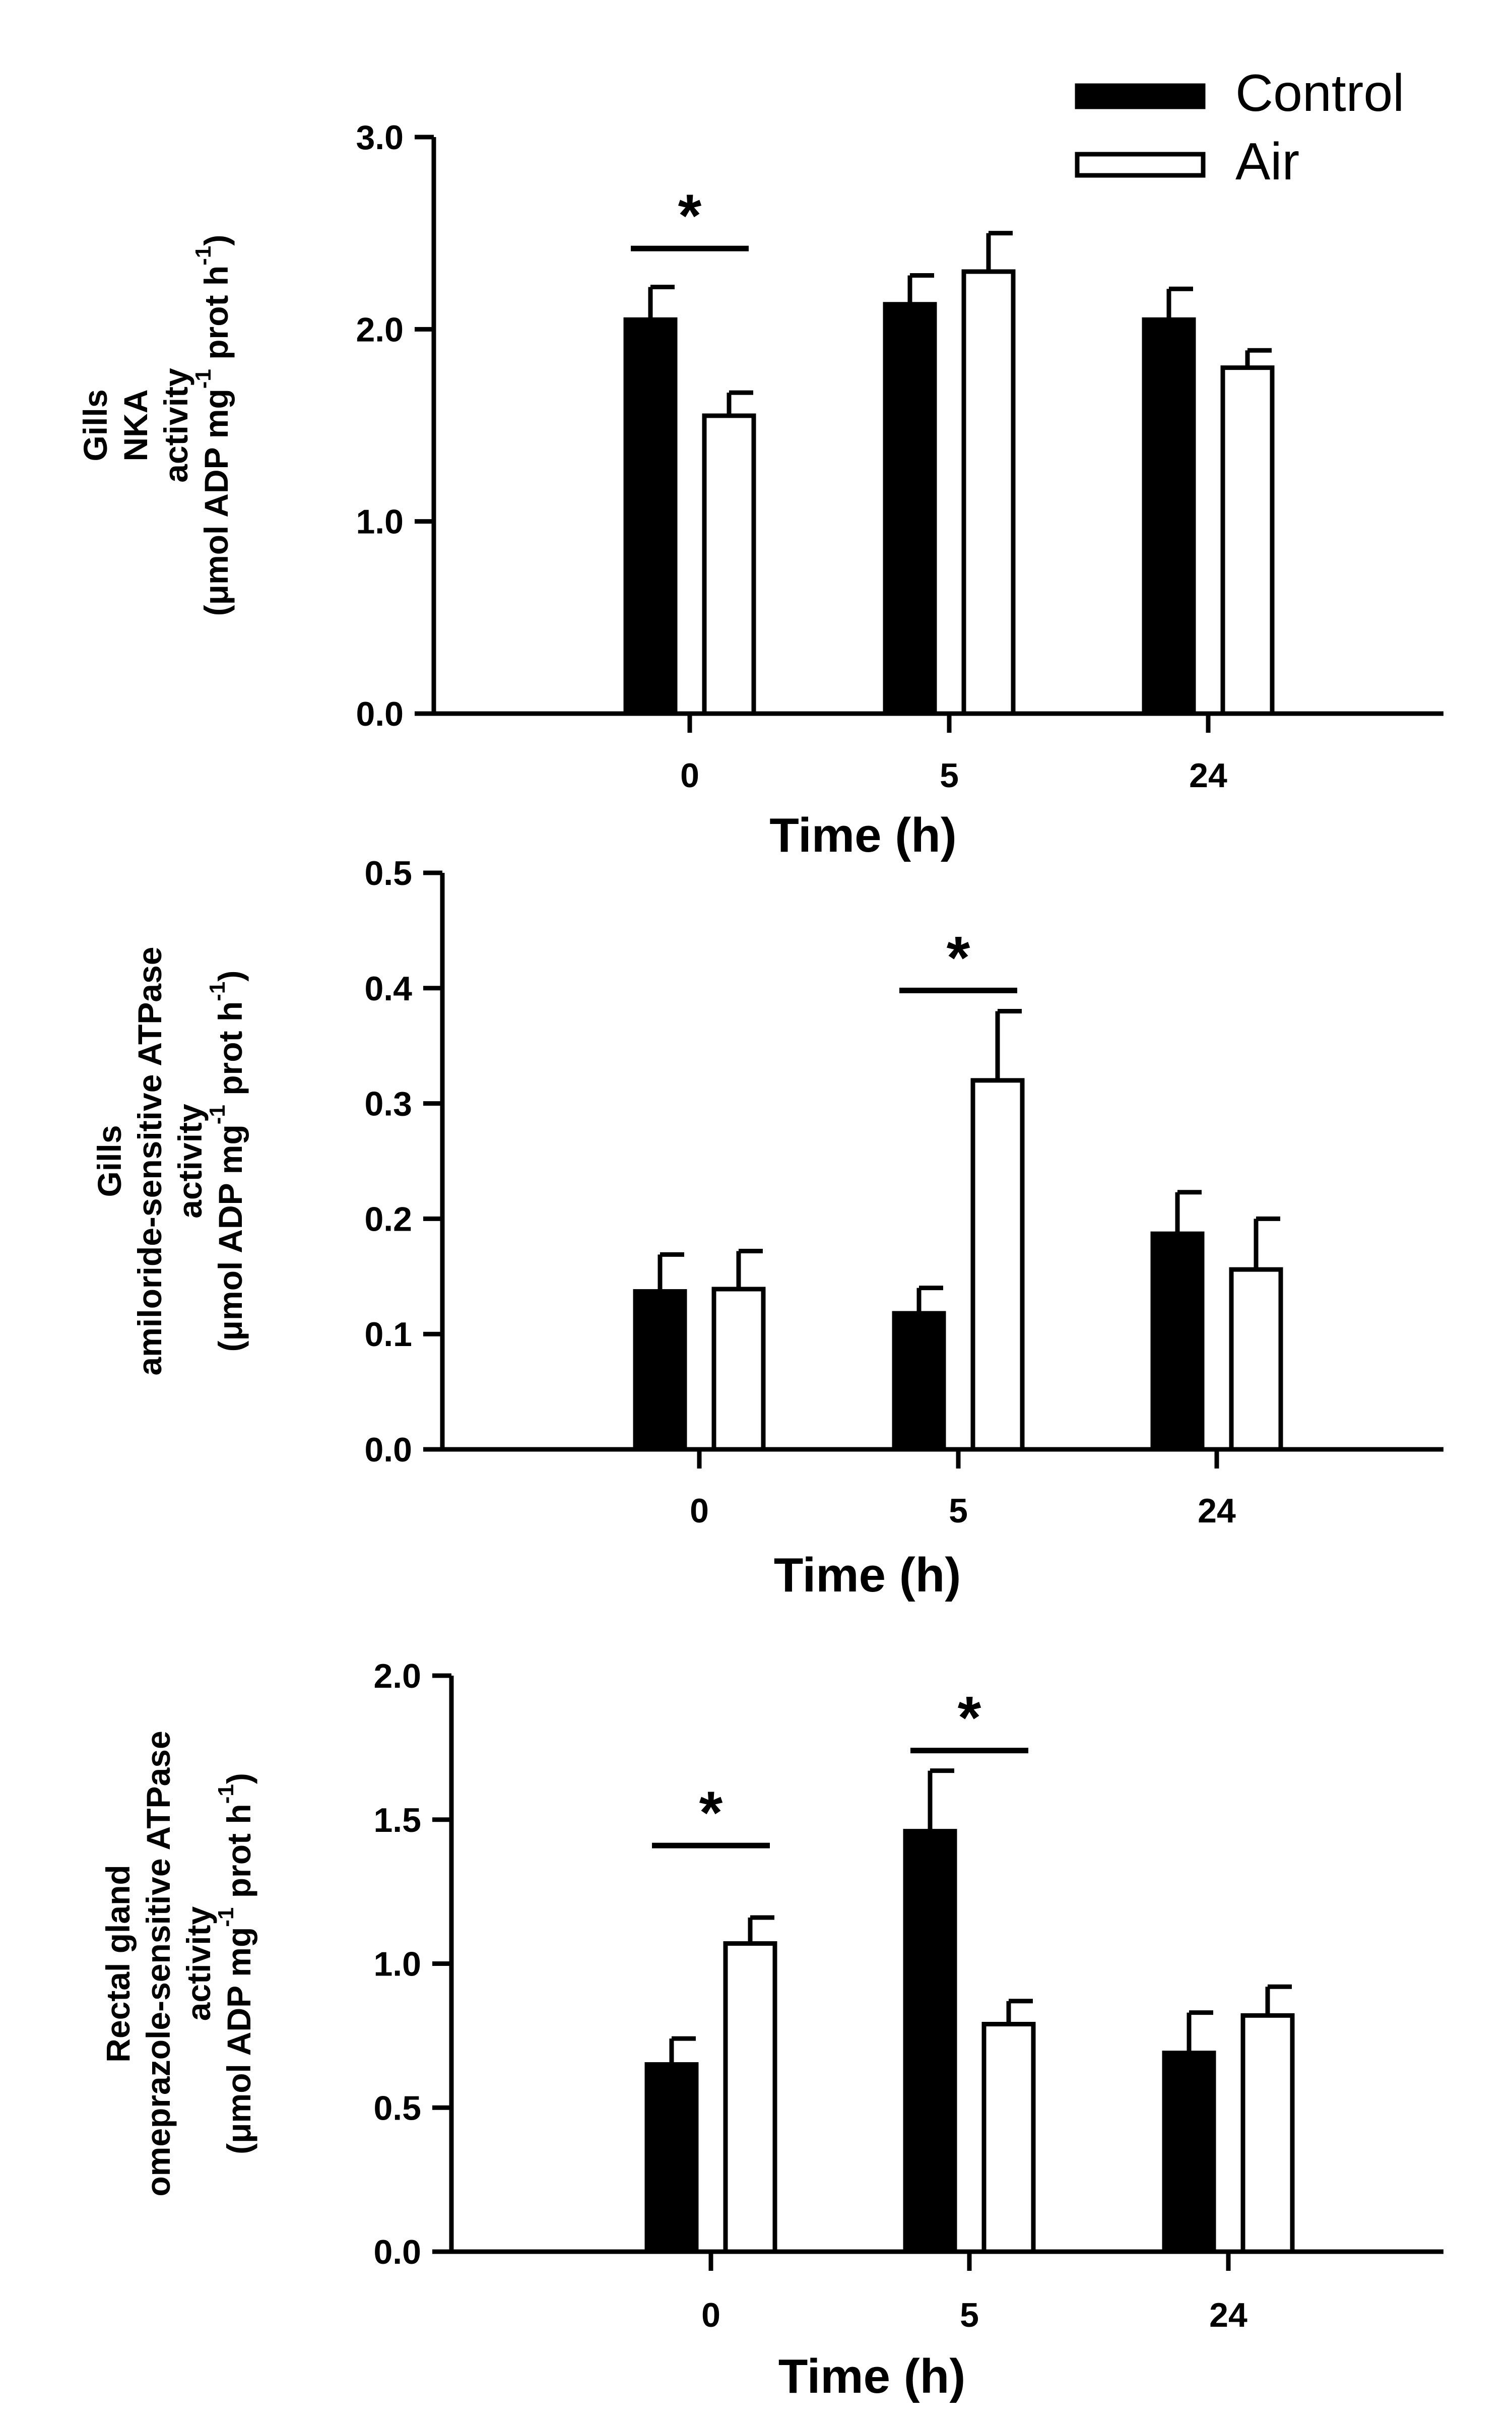  I want to click on y-axis-title-line: amiloride-sensitive ATPase, so click(149, 1160).